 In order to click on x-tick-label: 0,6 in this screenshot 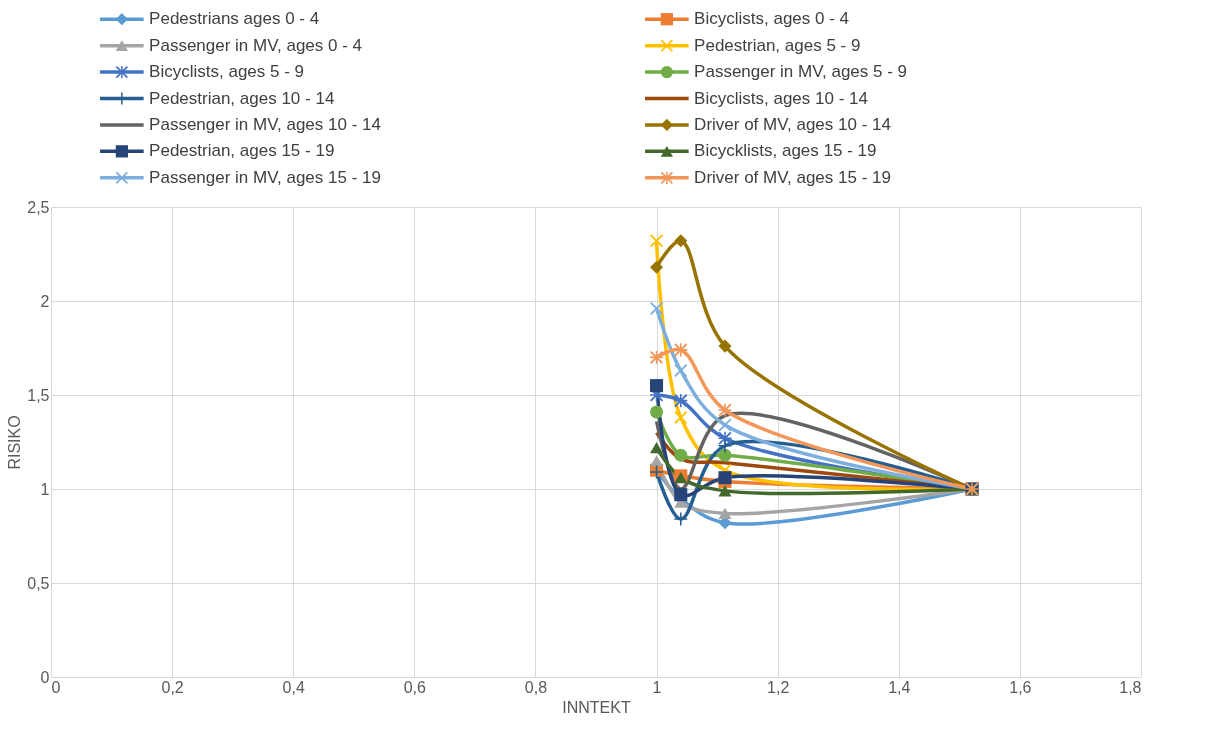, I will do `click(415, 687)`.